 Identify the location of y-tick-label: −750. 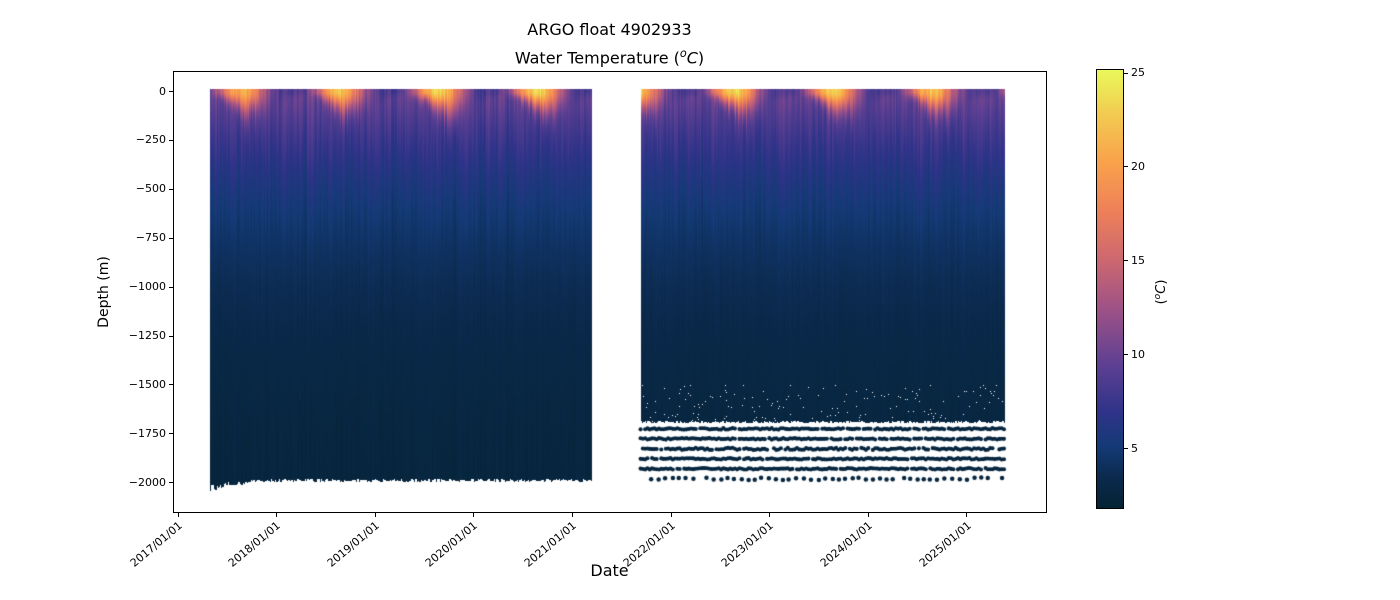
(150, 238).